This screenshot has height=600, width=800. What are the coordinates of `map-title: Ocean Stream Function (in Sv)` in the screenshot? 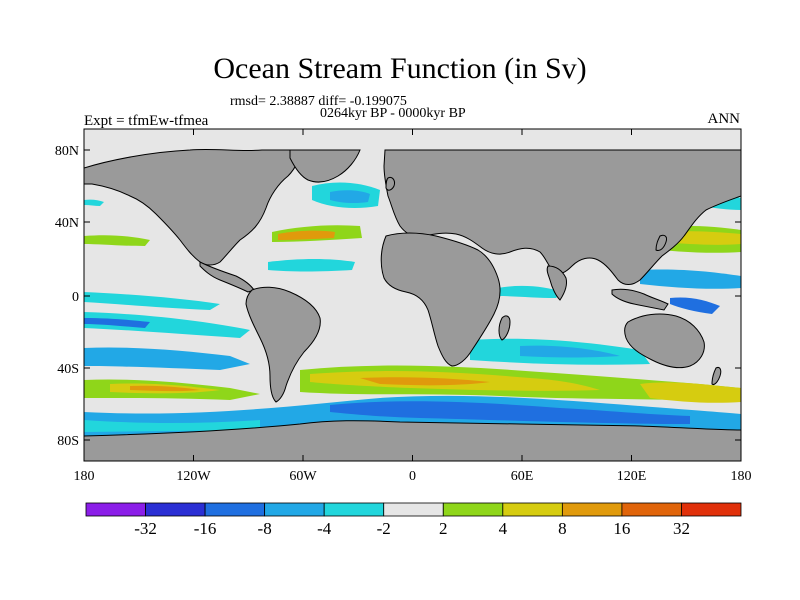 It's located at (400, 68).